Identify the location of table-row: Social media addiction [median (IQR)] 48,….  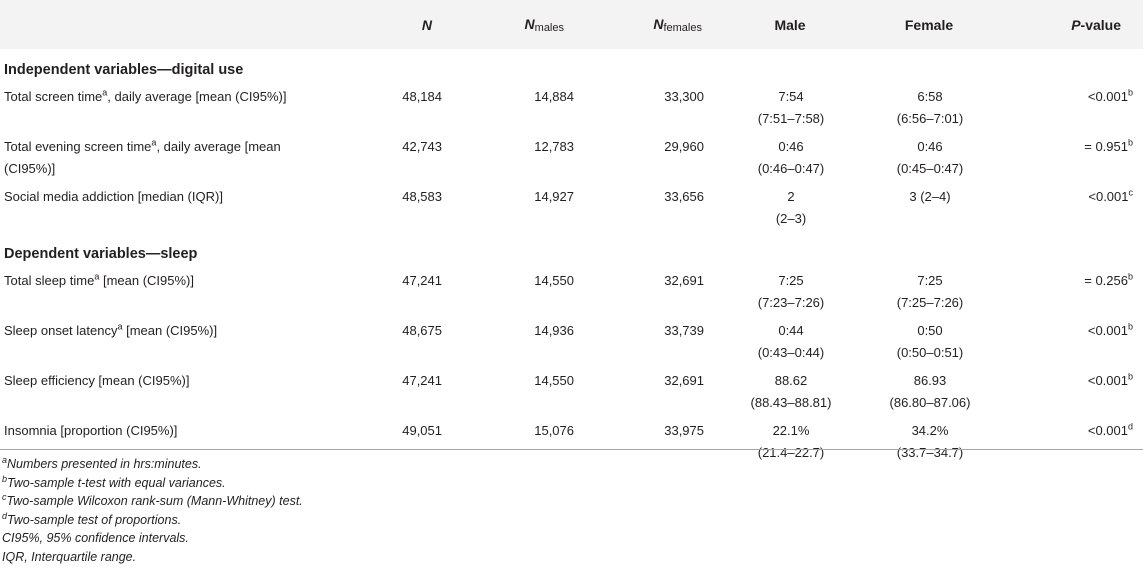
(571, 208).